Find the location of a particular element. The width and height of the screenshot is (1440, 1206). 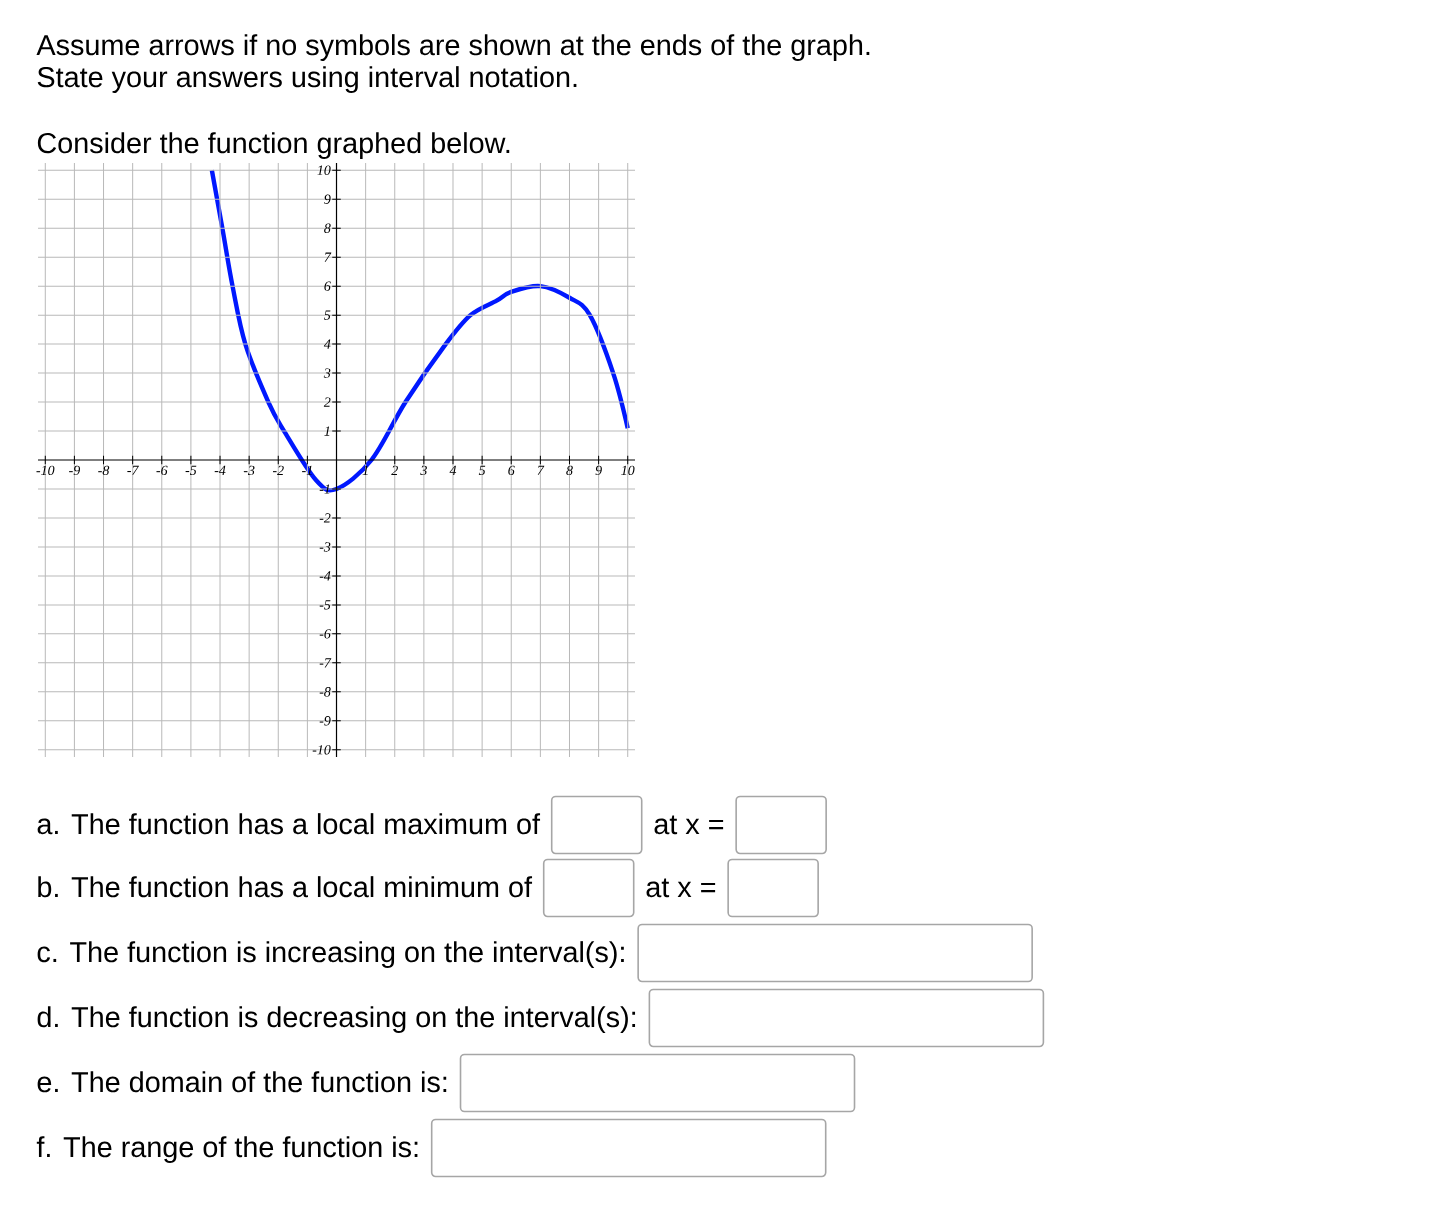

text: c. The function is increasing on the interval(s): is located at coordinates (330, 954).